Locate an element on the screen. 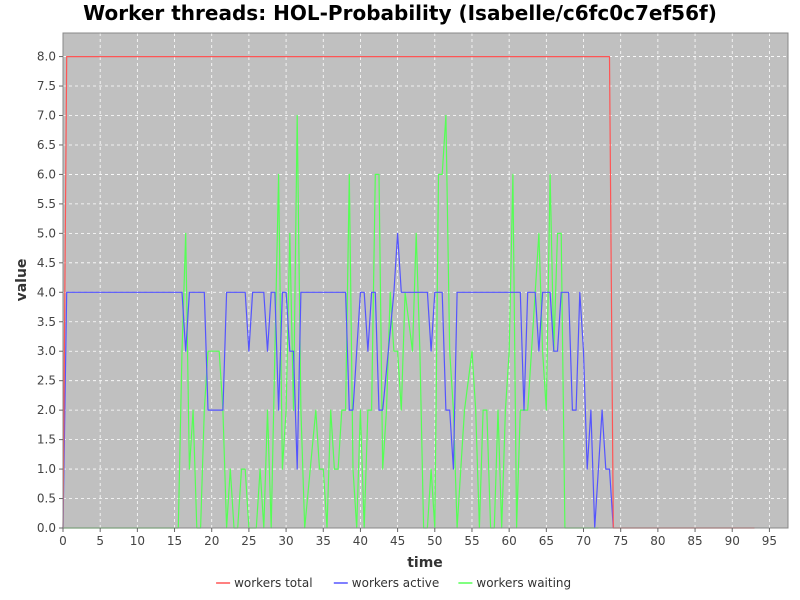 The width and height of the screenshot is (800, 600). x-tick-label: 45 is located at coordinates (397, 541).